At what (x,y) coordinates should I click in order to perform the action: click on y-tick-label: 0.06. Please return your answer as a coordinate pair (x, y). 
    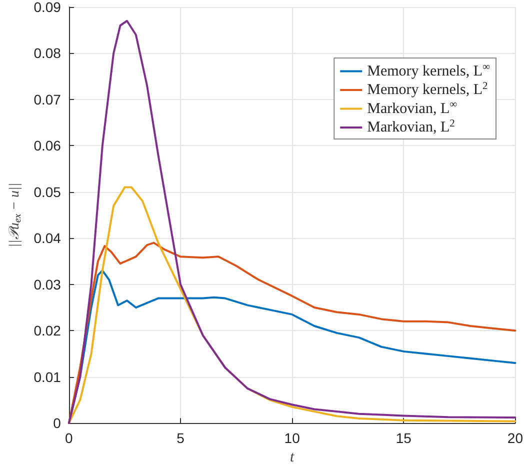
    Looking at the image, I should click on (48, 146).